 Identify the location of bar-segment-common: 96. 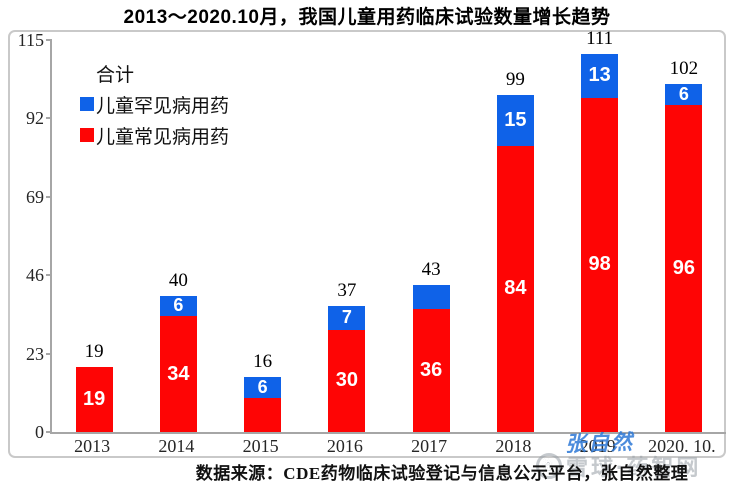
(684, 268).